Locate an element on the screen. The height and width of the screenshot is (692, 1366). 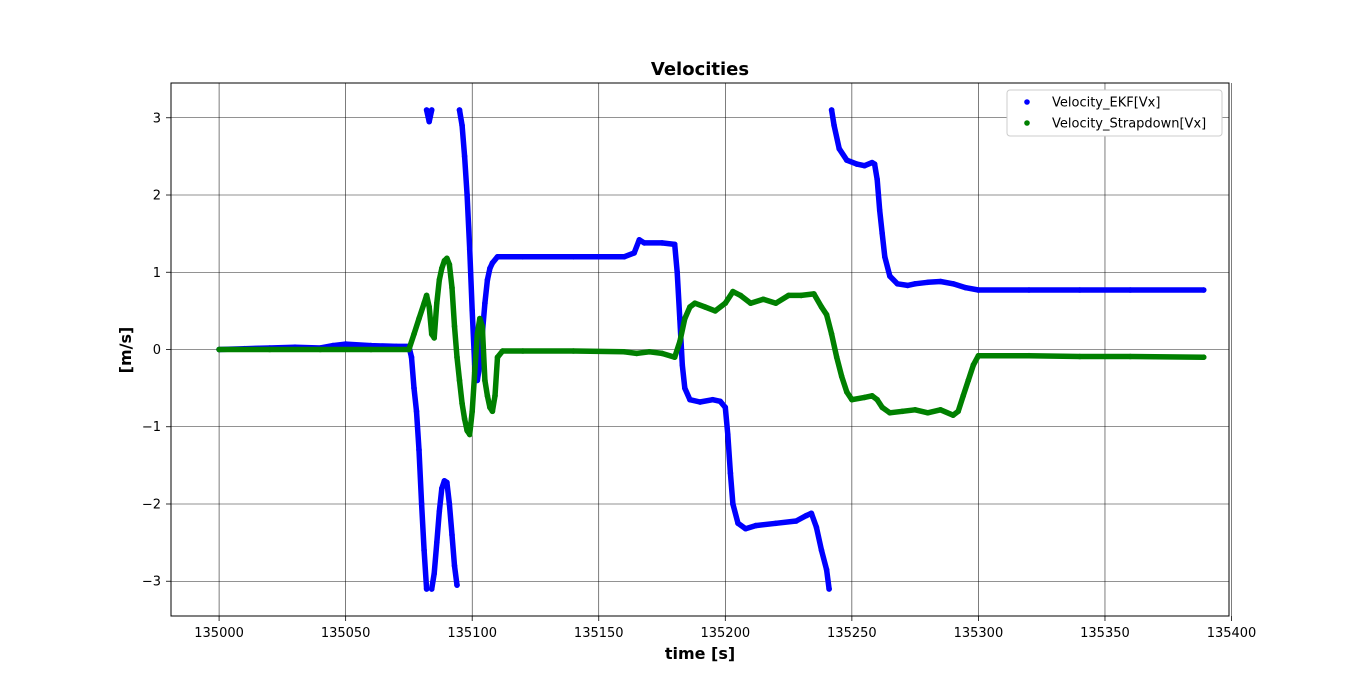
chart-title: Velocities is located at coordinates (700, 69).